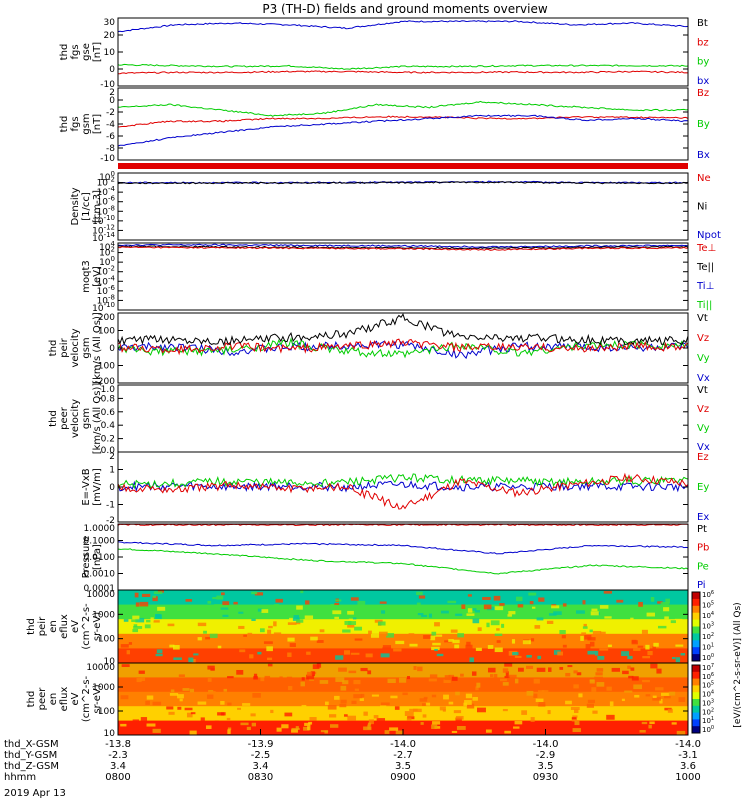 This screenshot has width=750, height=800. What do you see at coordinates (97, 419) in the screenshot?
I see `y-axis-label: [km/s (All Qs)]` at bounding box center [97, 419].